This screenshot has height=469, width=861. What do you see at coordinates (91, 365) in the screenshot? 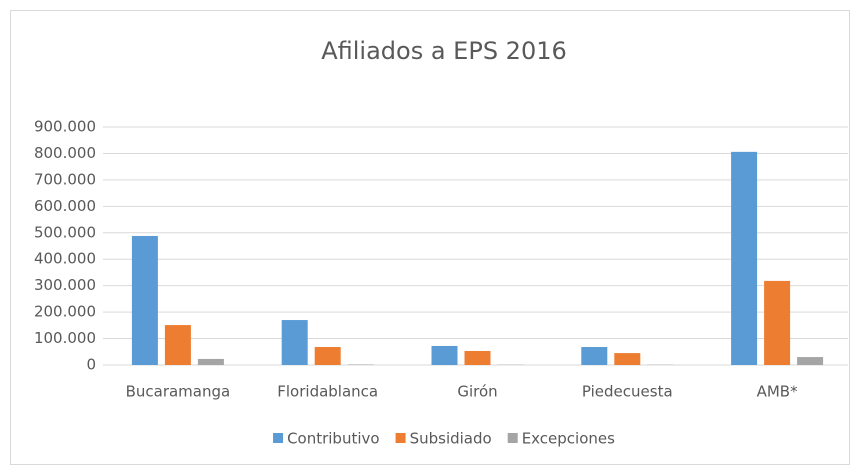
I see `y-tick-label: 0` at bounding box center [91, 365].